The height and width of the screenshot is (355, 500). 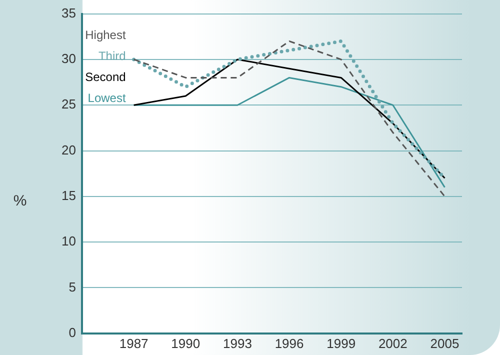 What do you see at coordinates (69, 58) in the screenshot?
I see `y-tick-label: 30` at bounding box center [69, 58].